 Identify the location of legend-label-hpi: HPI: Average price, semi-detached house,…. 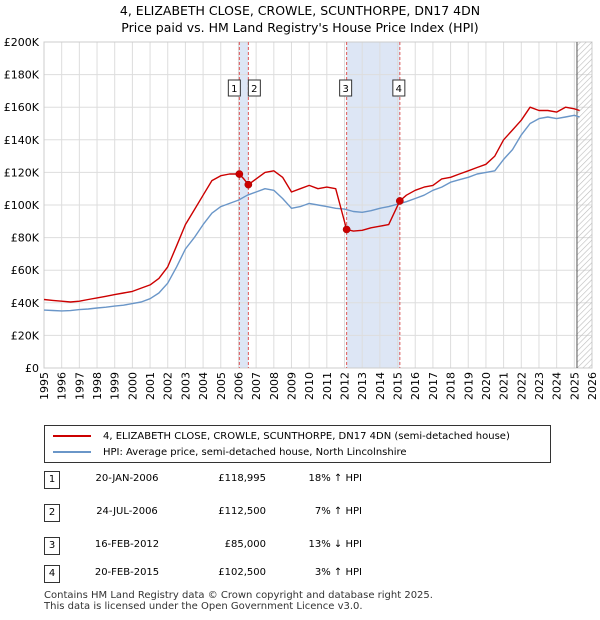
(255, 452).